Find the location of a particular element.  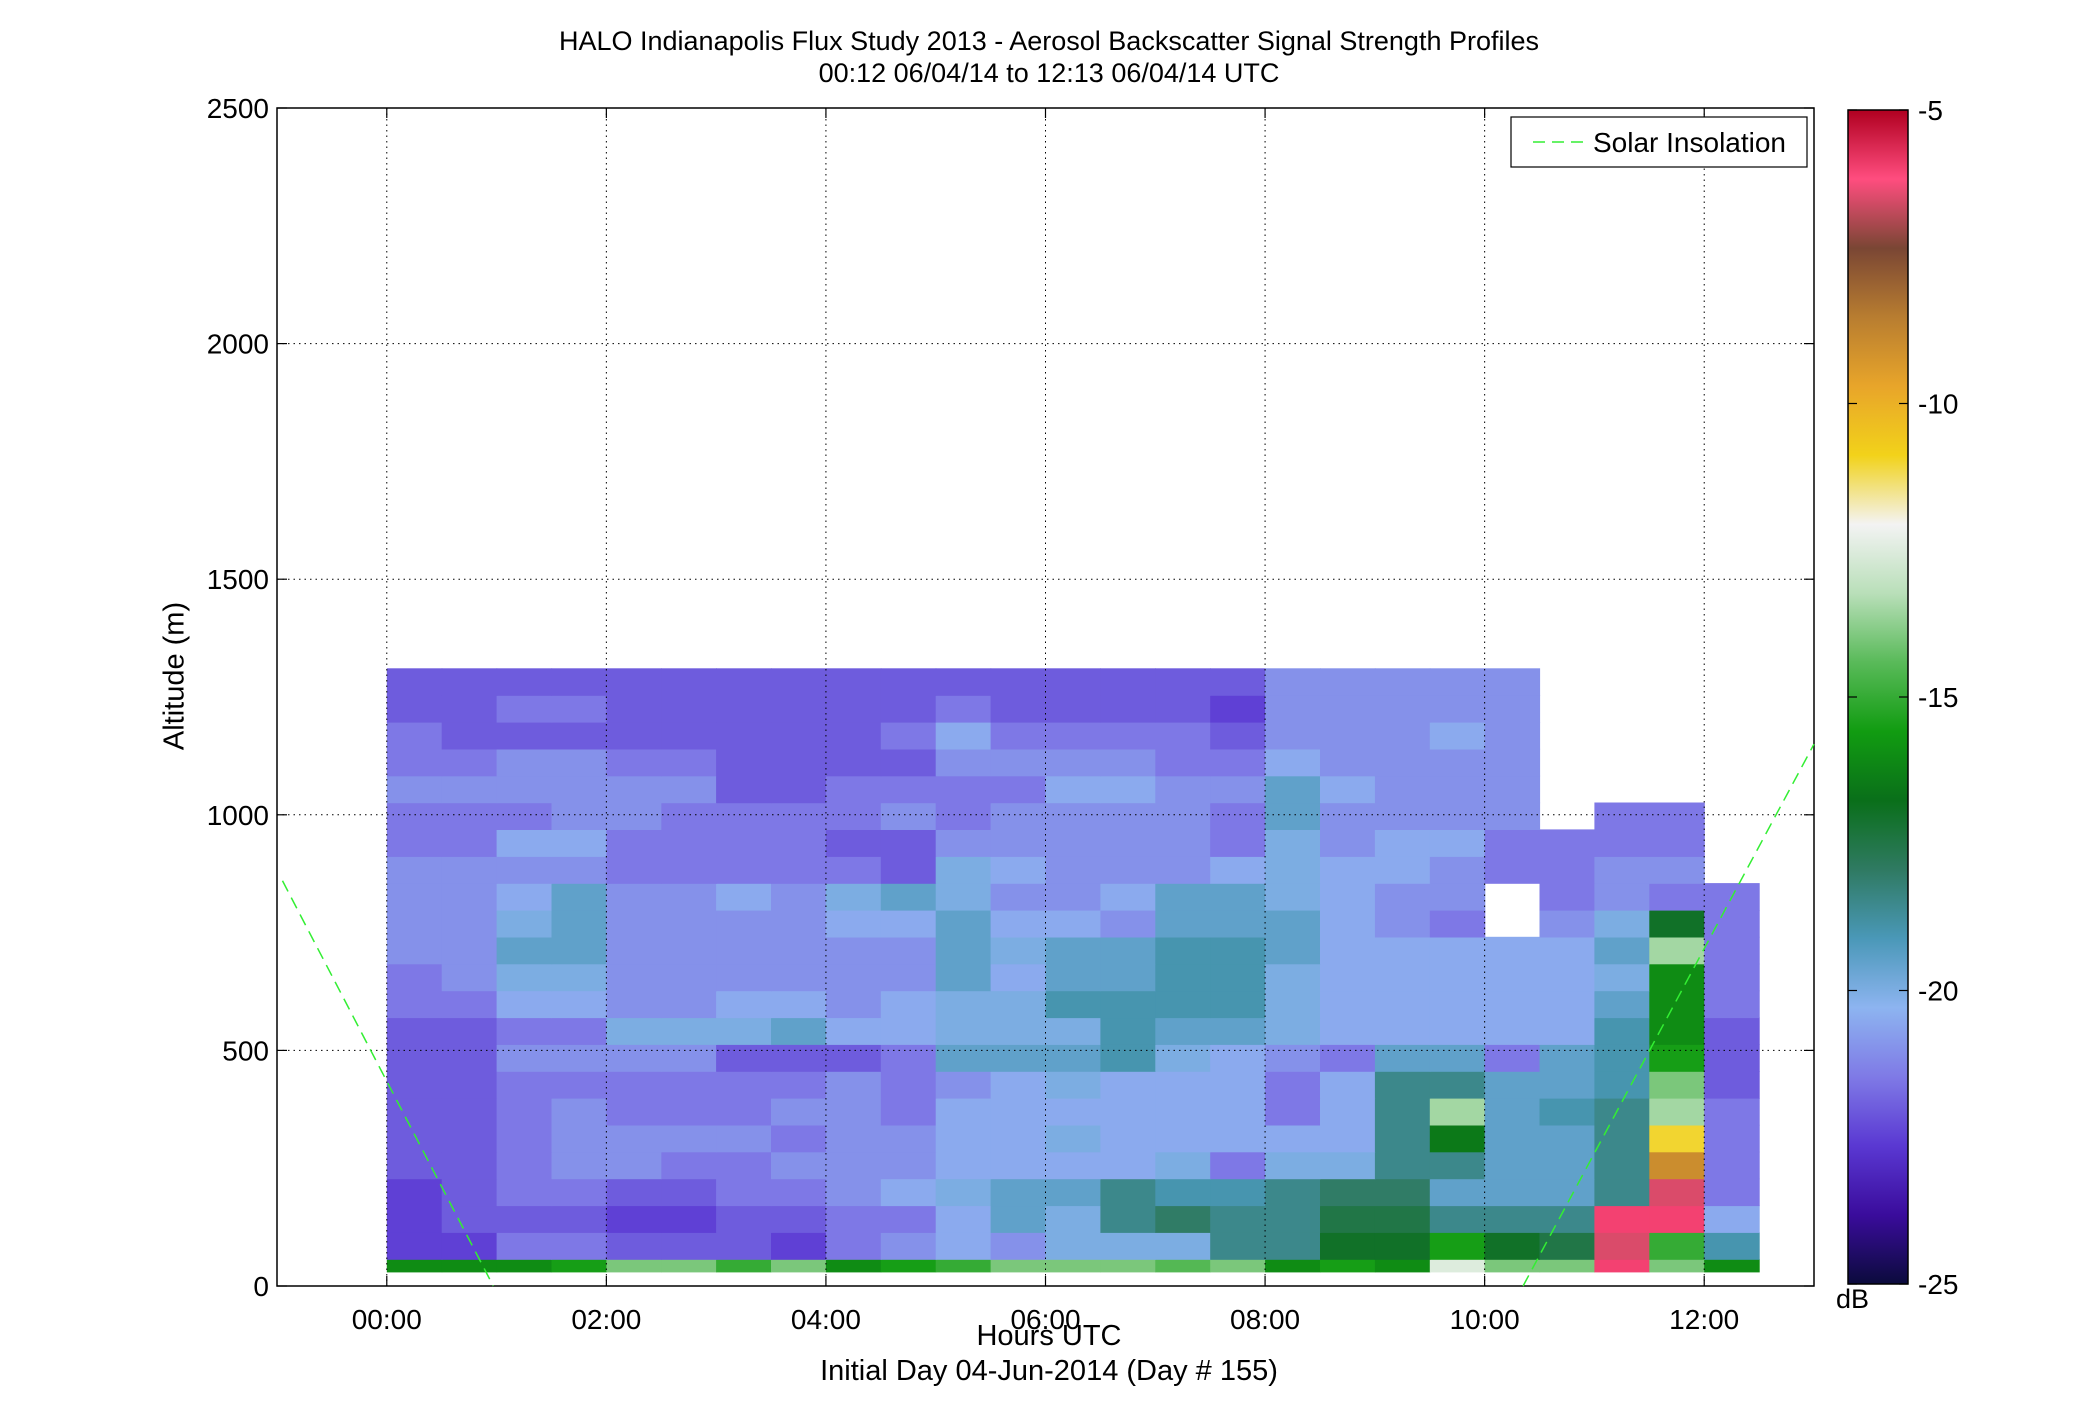

solar-insolation-line is located at coordinates (387, 1083).